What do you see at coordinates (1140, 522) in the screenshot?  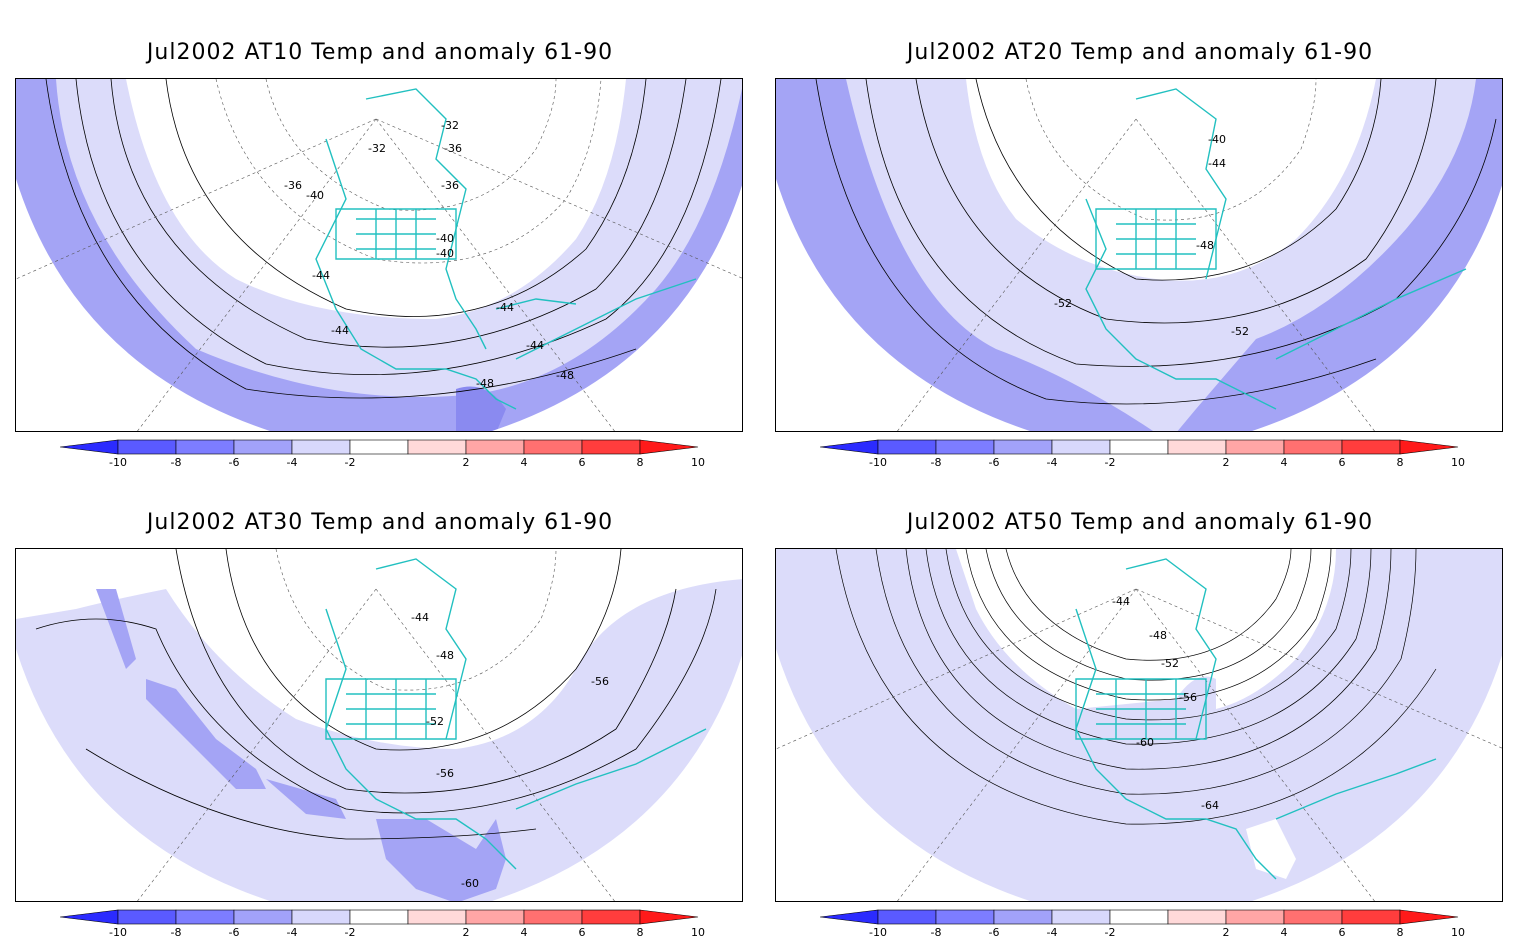 I see `panel-title: Jul2002 AT50 Temp and anomaly 61-90` at bounding box center [1140, 522].